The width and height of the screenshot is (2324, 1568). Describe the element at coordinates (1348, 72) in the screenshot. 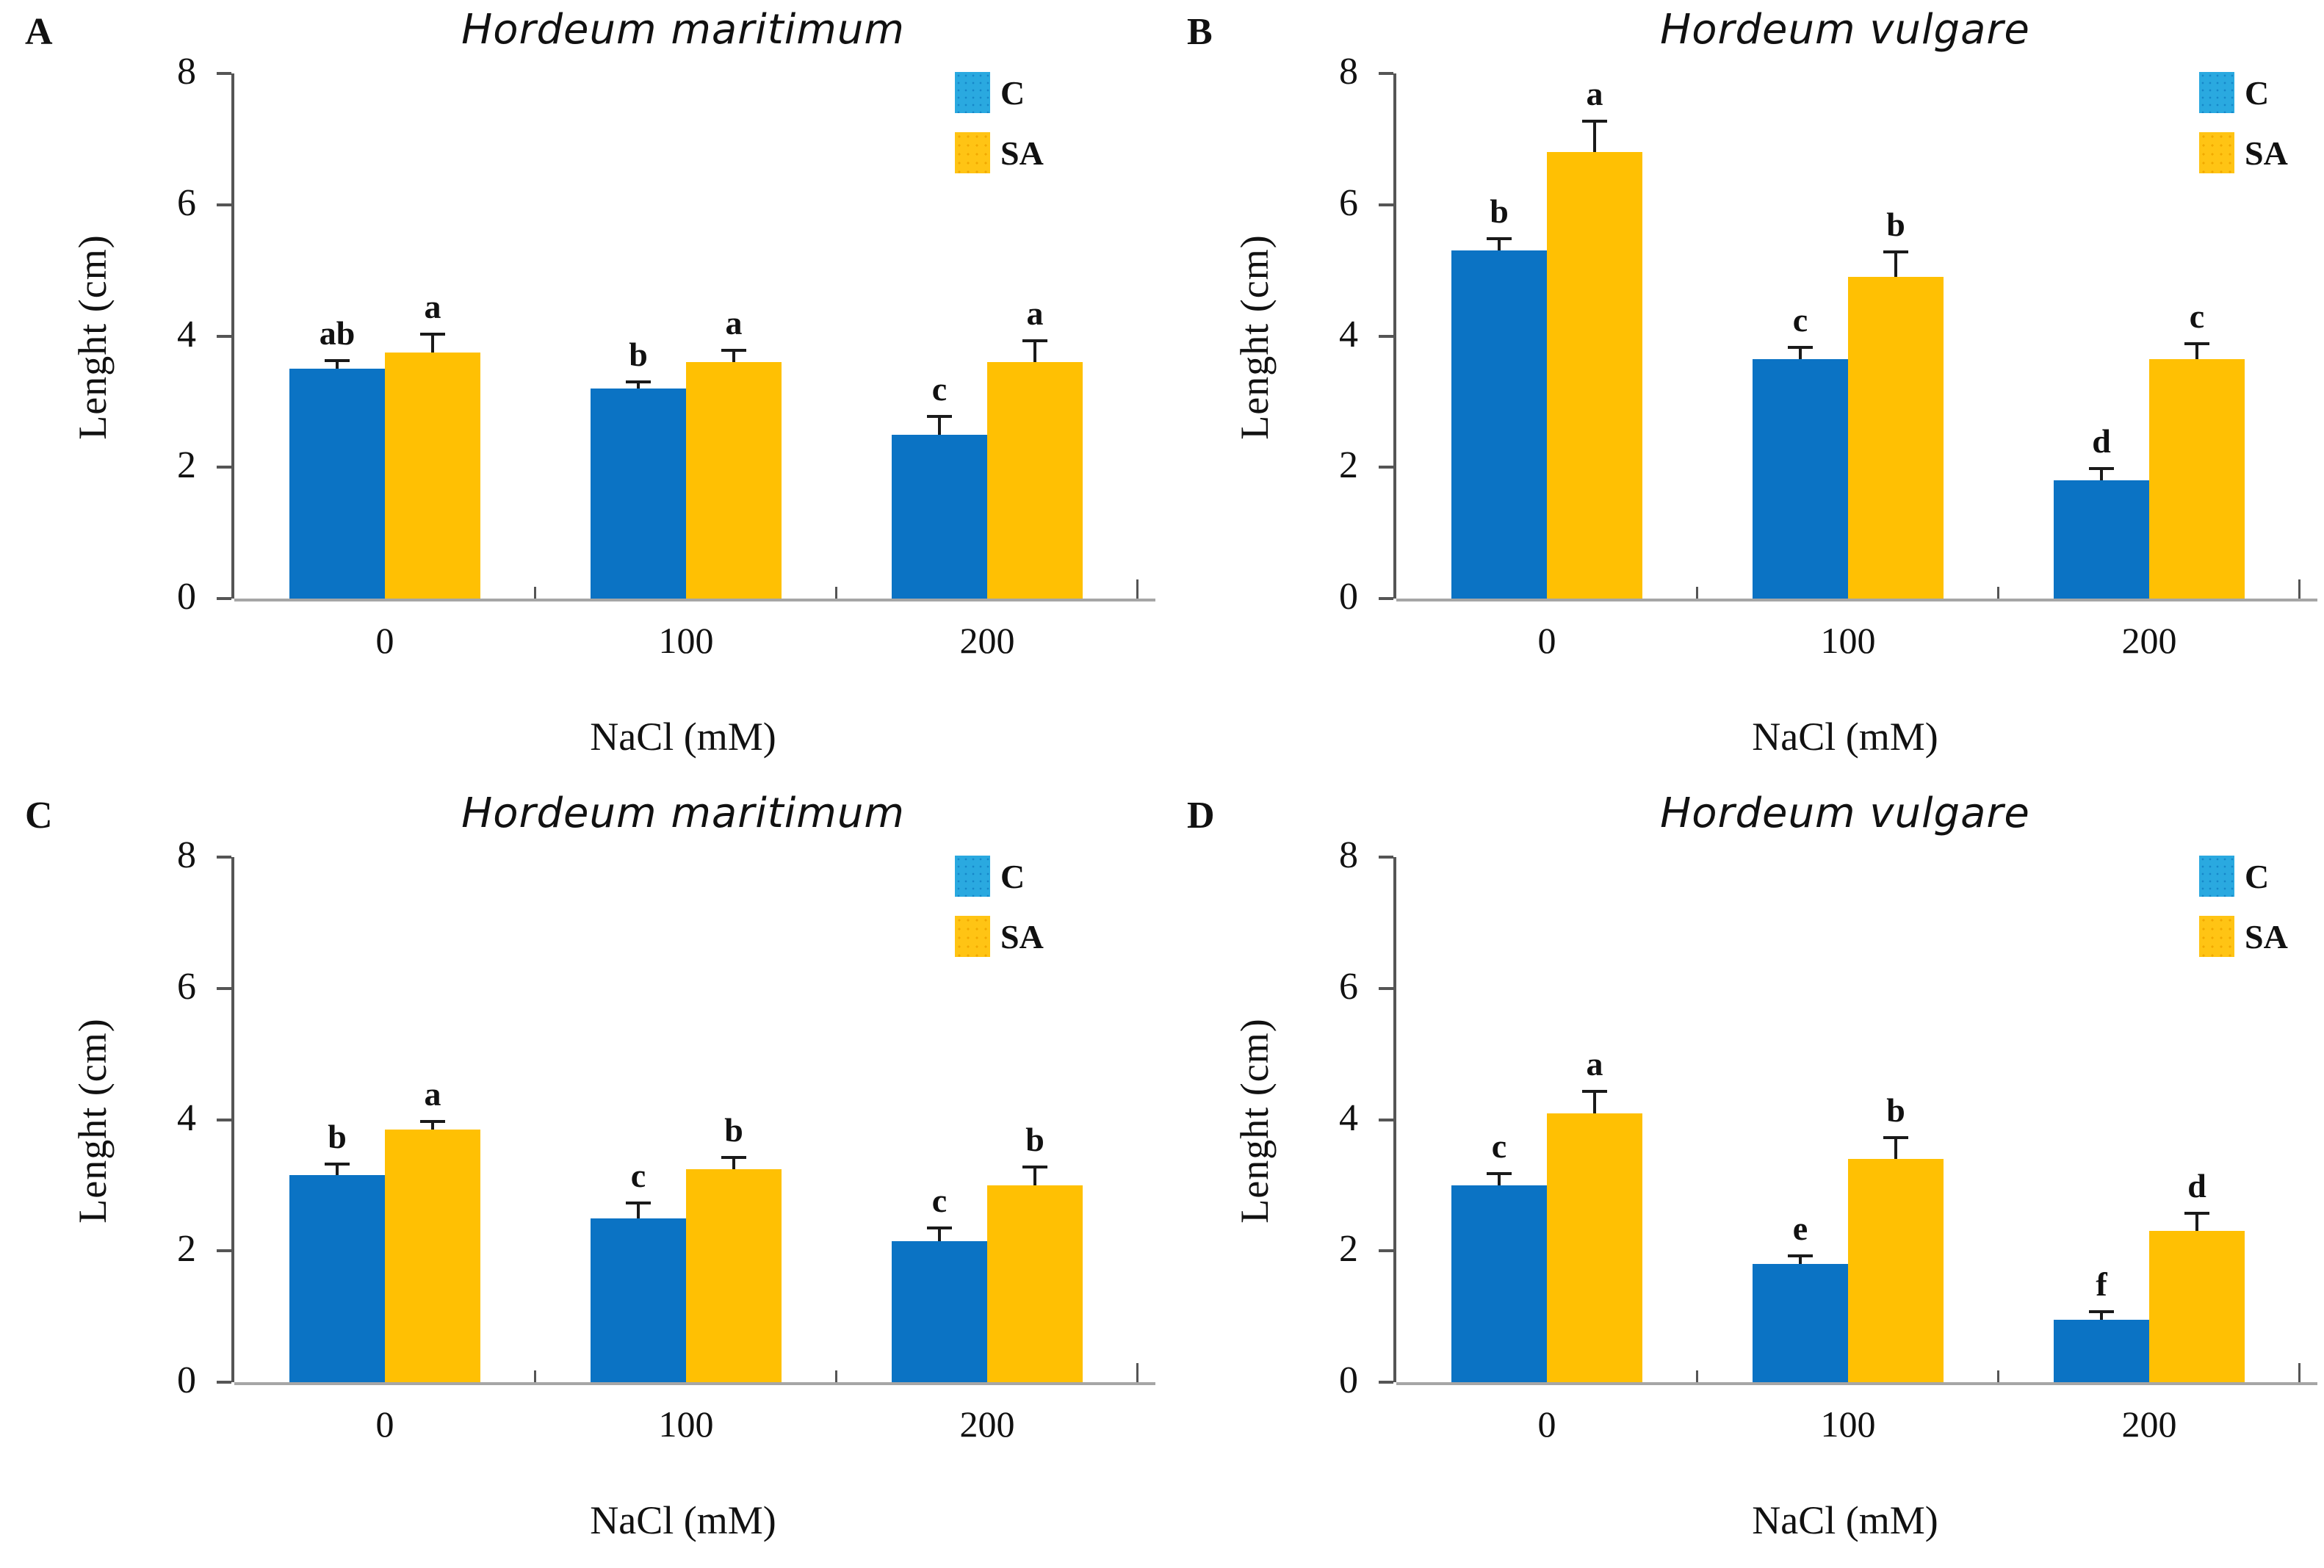

I see `y-tick-label: 8` at that location.